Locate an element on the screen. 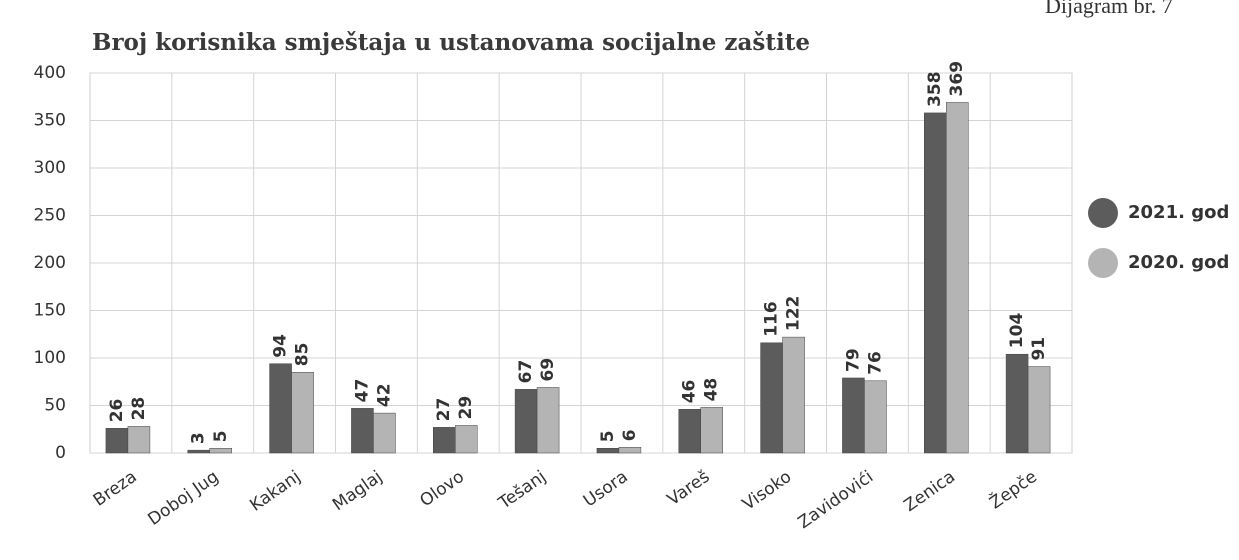  value-label: 79 is located at coordinates (853, 360).